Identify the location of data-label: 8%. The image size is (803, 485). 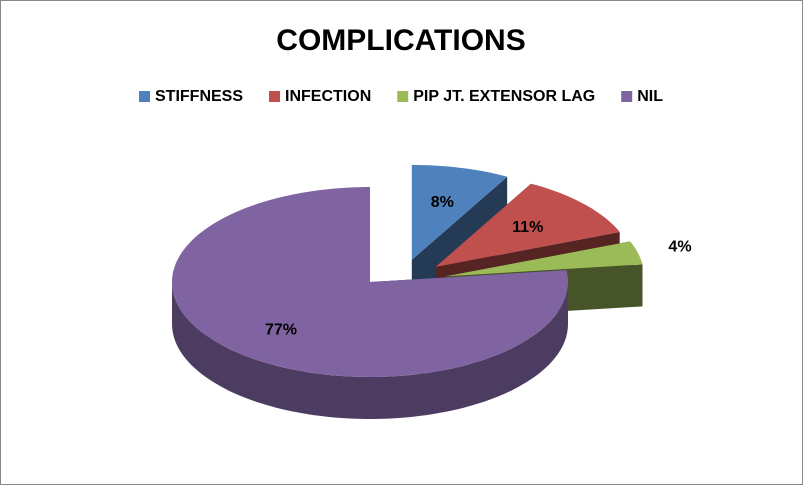
(442, 202).